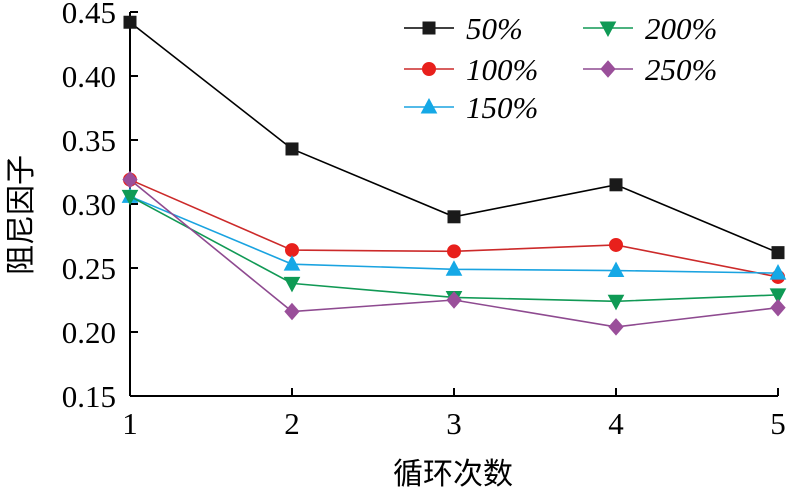 Image resolution: width=788 pixels, height=492 pixels. I want to click on legend-label: 200%, so click(681, 28).